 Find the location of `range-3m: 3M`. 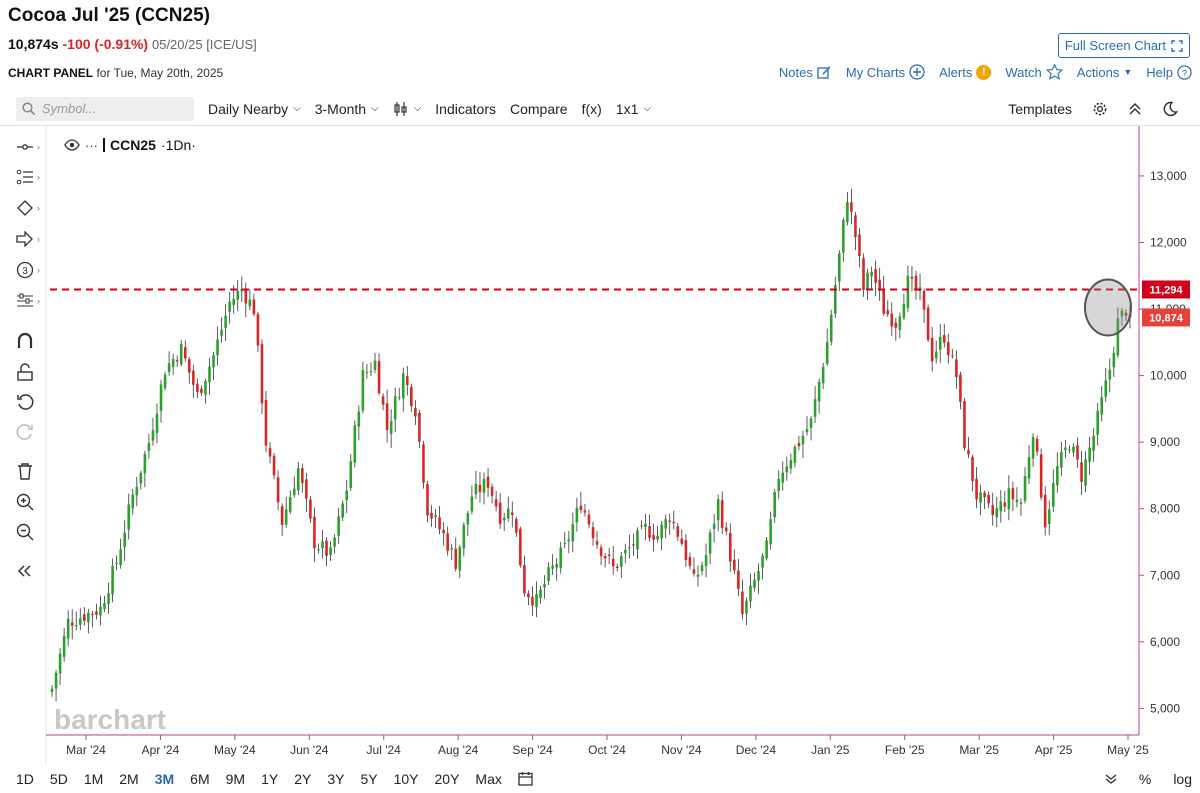

range-3m: 3M is located at coordinates (164, 778).